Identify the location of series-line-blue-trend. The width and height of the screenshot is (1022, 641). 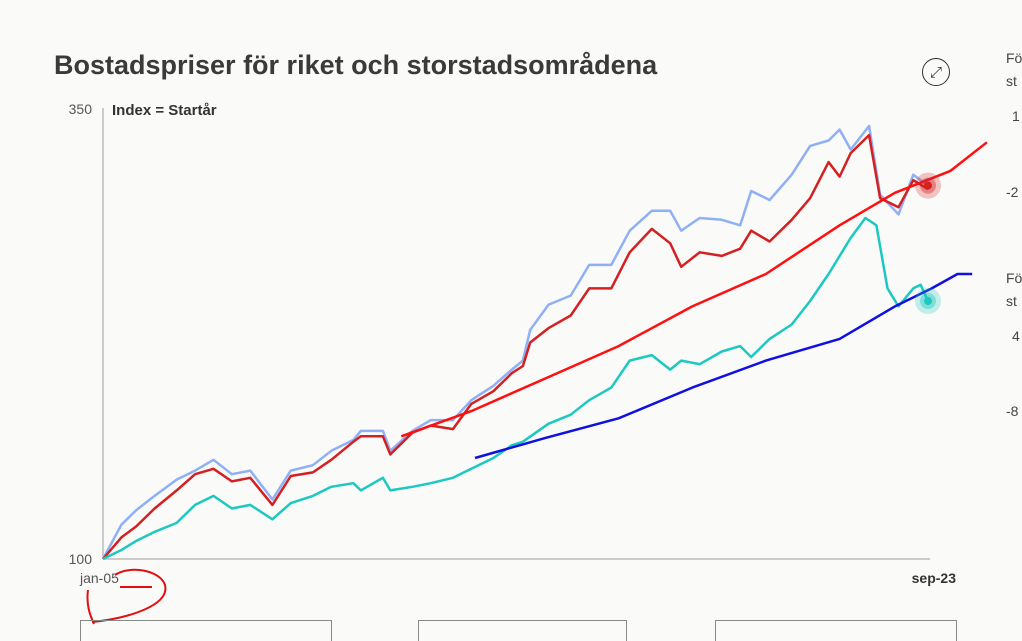
(723, 366).